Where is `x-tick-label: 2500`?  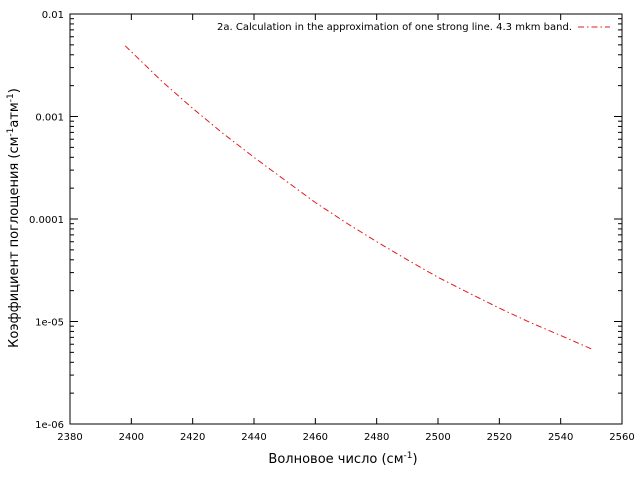 x-tick-label: 2500 is located at coordinates (437, 437).